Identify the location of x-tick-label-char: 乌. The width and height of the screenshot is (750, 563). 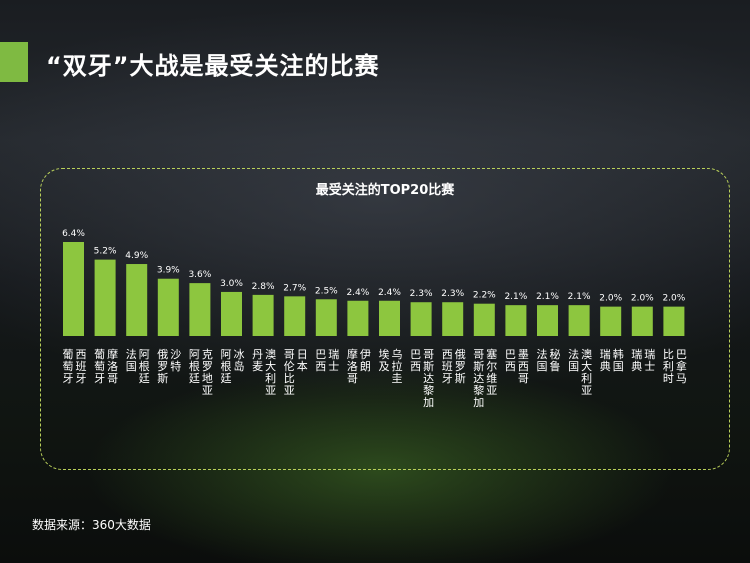
(397, 354).